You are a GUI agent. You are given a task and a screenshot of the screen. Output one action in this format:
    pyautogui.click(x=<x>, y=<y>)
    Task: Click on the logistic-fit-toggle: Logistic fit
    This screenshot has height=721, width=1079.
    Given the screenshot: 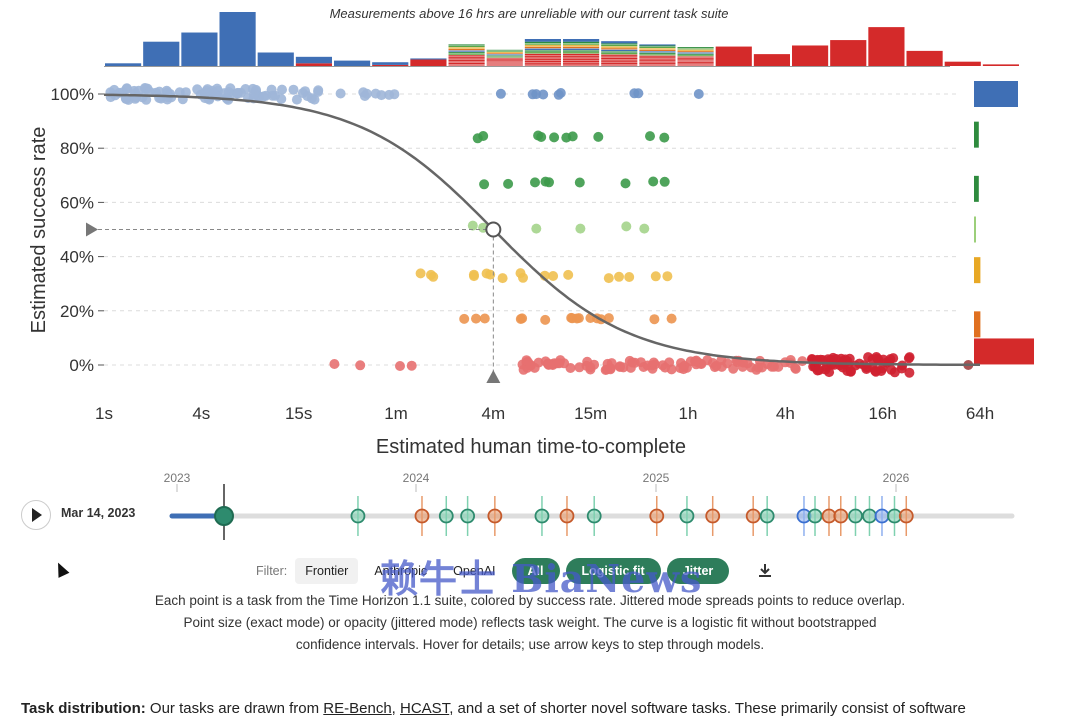 What is the action you would take?
    pyautogui.click(x=613, y=571)
    